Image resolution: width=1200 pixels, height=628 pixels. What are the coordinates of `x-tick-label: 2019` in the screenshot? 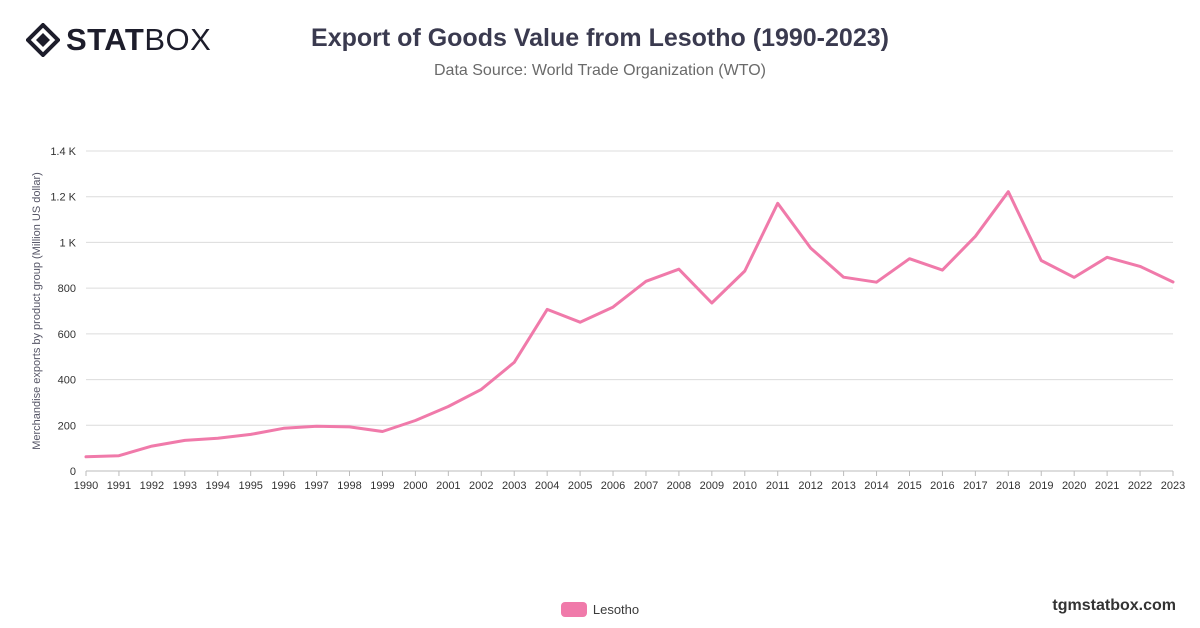 It's located at (1041, 486).